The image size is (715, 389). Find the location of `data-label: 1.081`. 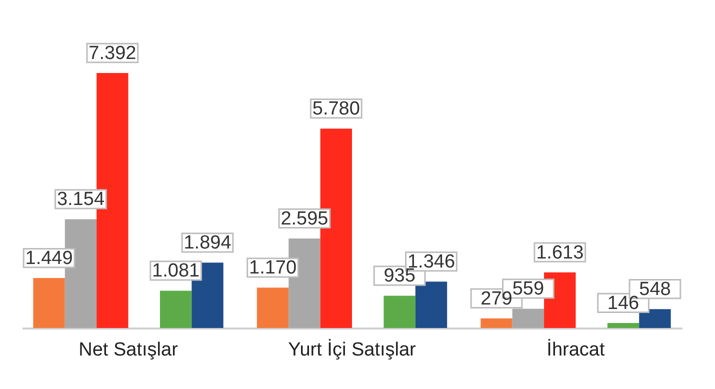

data-label: 1.081 is located at coordinates (176, 271).